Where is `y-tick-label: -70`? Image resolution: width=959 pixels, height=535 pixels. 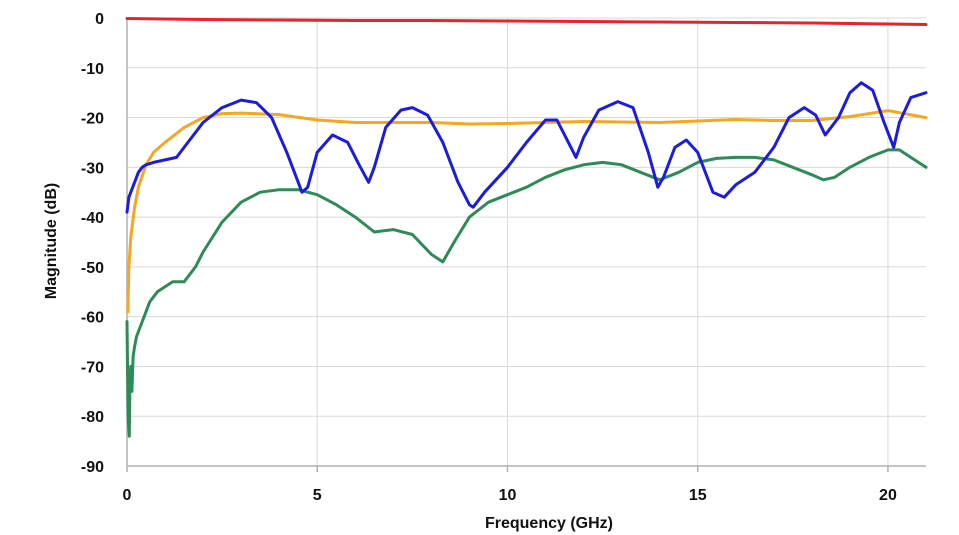
y-tick-label: -70 is located at coordinates (92, 367).